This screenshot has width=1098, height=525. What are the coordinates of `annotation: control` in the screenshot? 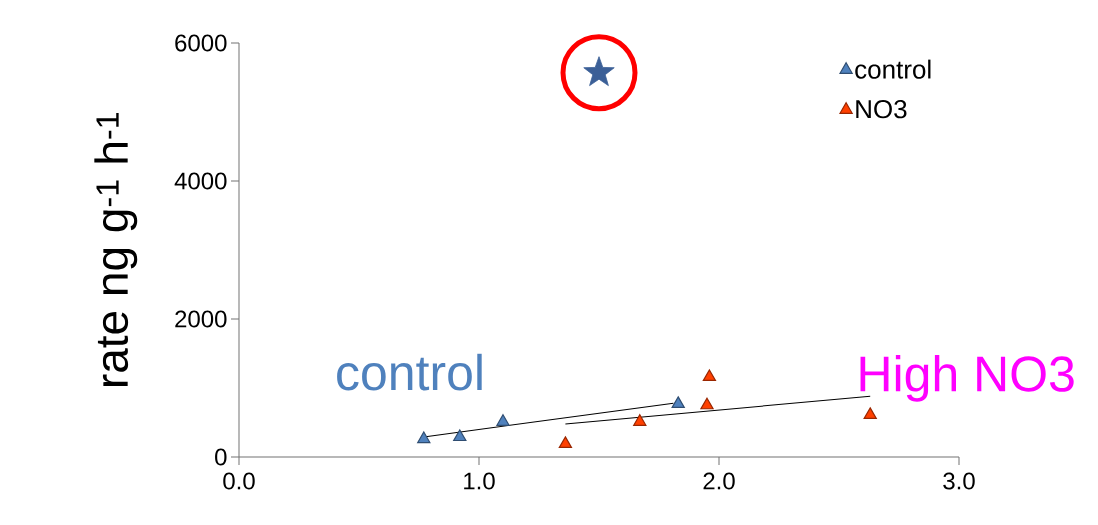 It's located at (409, 372).